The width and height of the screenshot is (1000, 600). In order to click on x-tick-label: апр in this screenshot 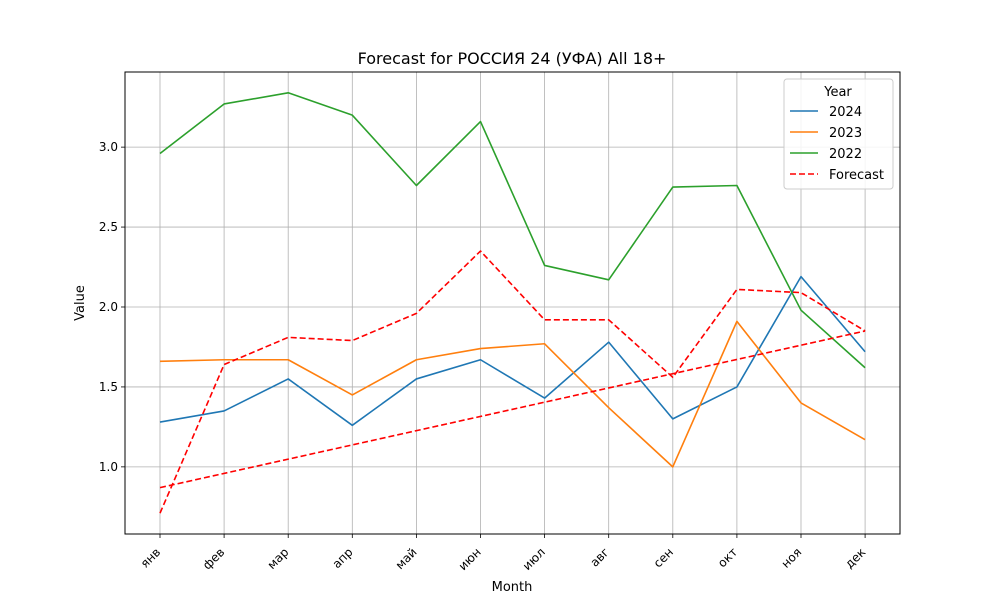, I will do `click(343, 558)`.